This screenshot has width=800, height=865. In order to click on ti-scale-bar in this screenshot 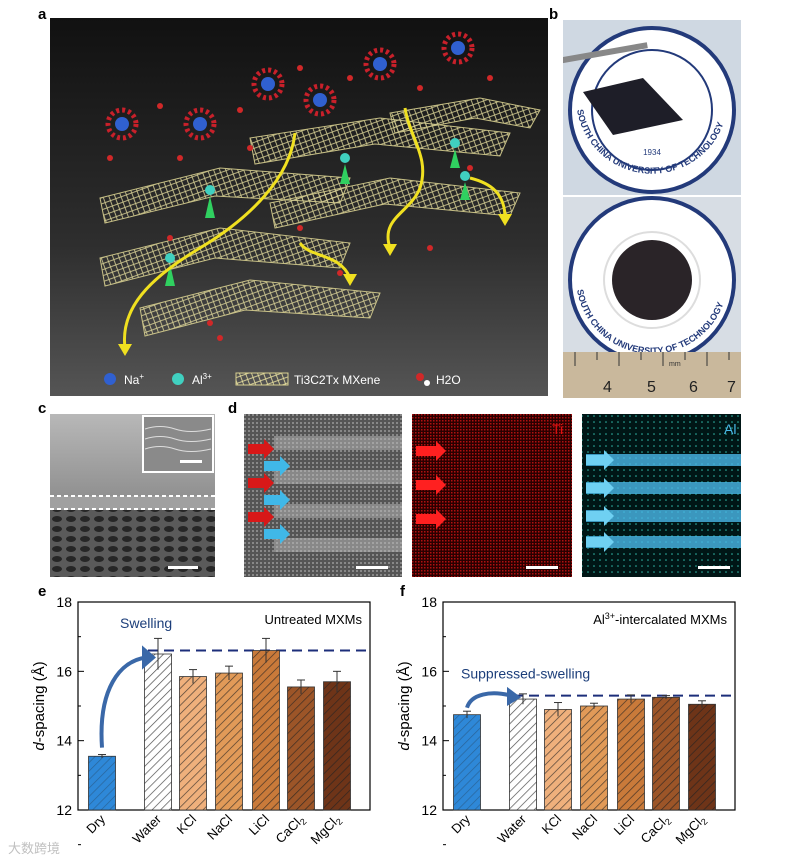, I will do `click(542, 567)`.